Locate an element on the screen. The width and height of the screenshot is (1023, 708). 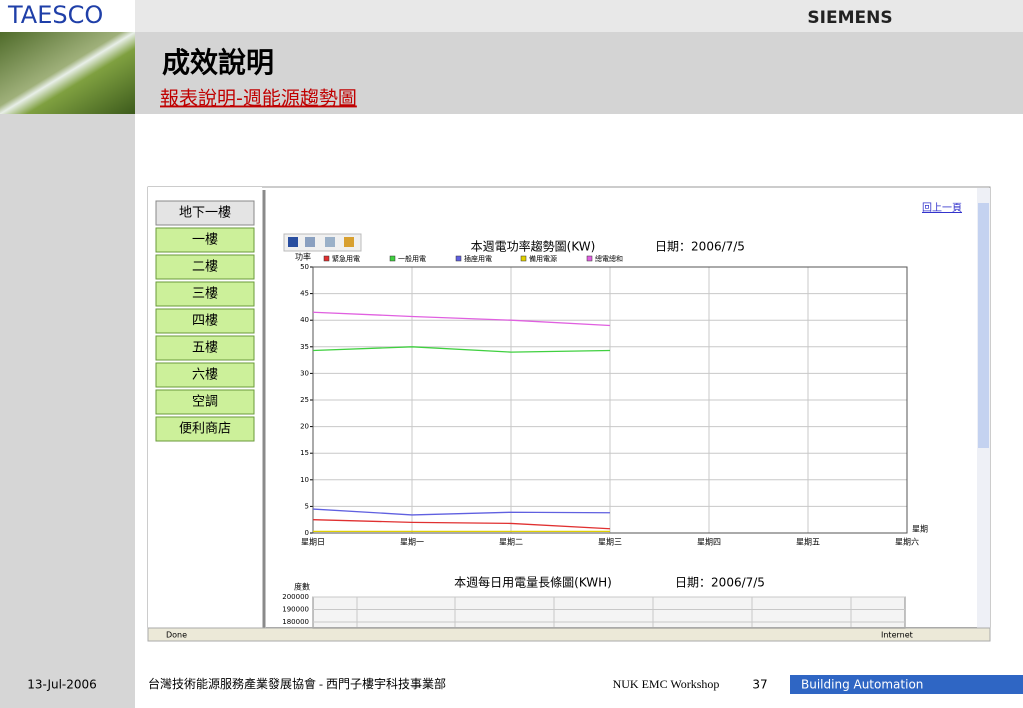
slide-title: 成效說明 is located at coordinates (218, 62).